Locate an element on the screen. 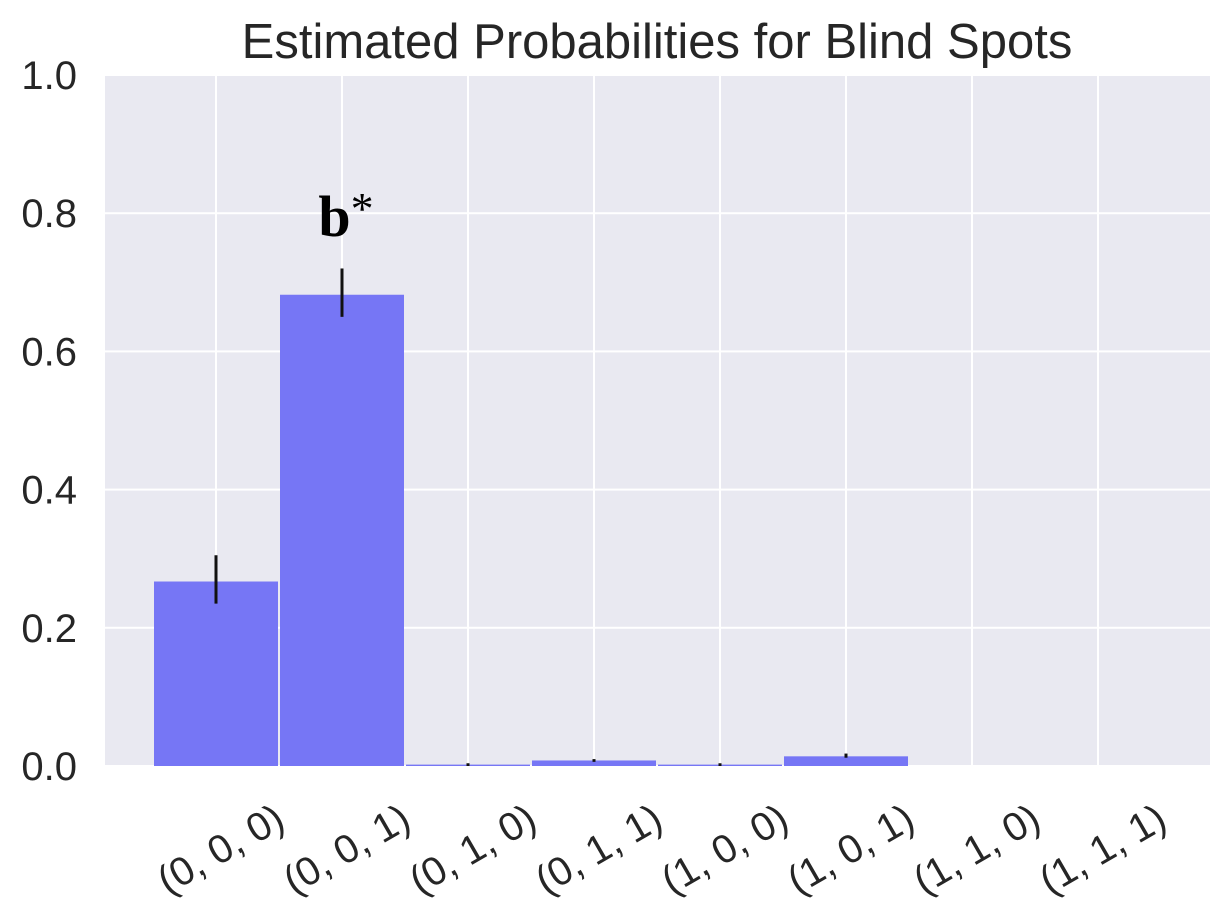  x-tick-label: (0, 0, 0) is located at coordinates (220, 849).